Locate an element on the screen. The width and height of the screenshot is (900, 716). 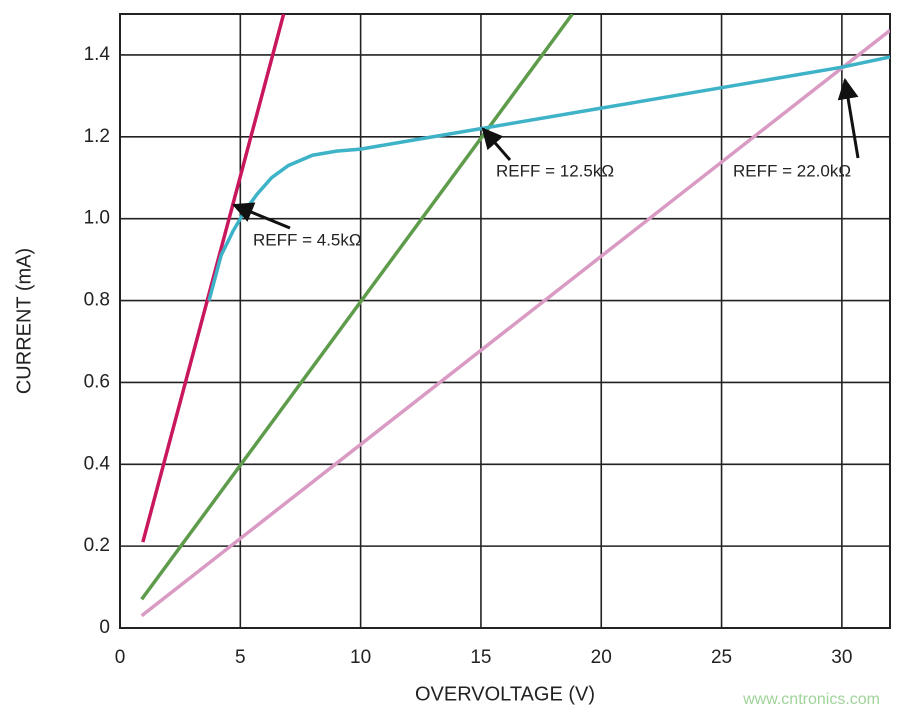
x-tick-label: 5 is located at coordinates (240, 657).